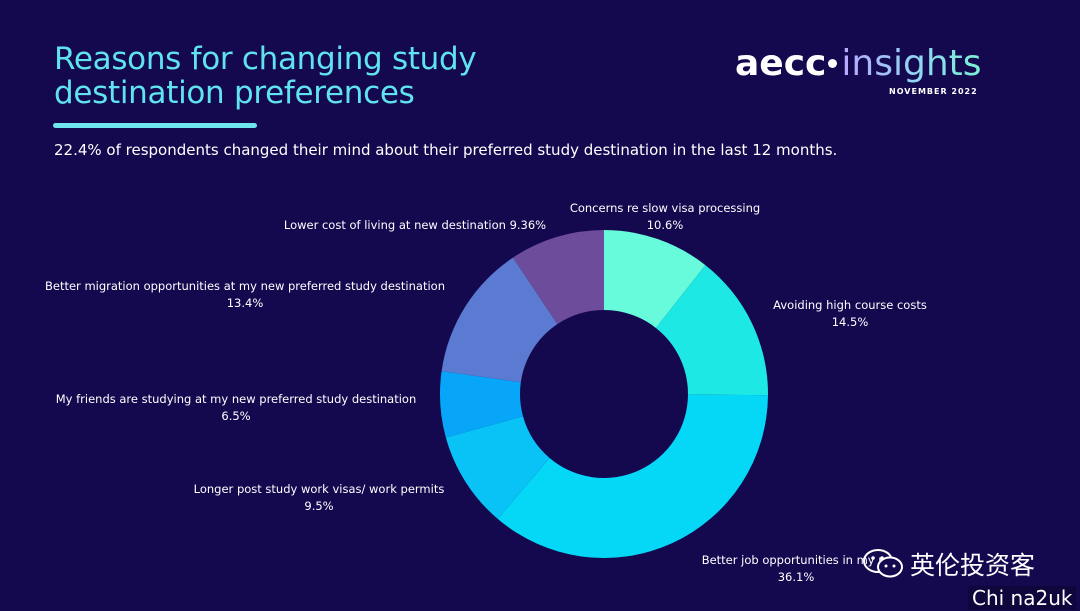 Image resolution: width=1080 pixels, height=611 pixels. Describe the element at coordinates (796, 577) in the screenshot. I see `slice-value-3: 36.1%` at that location.